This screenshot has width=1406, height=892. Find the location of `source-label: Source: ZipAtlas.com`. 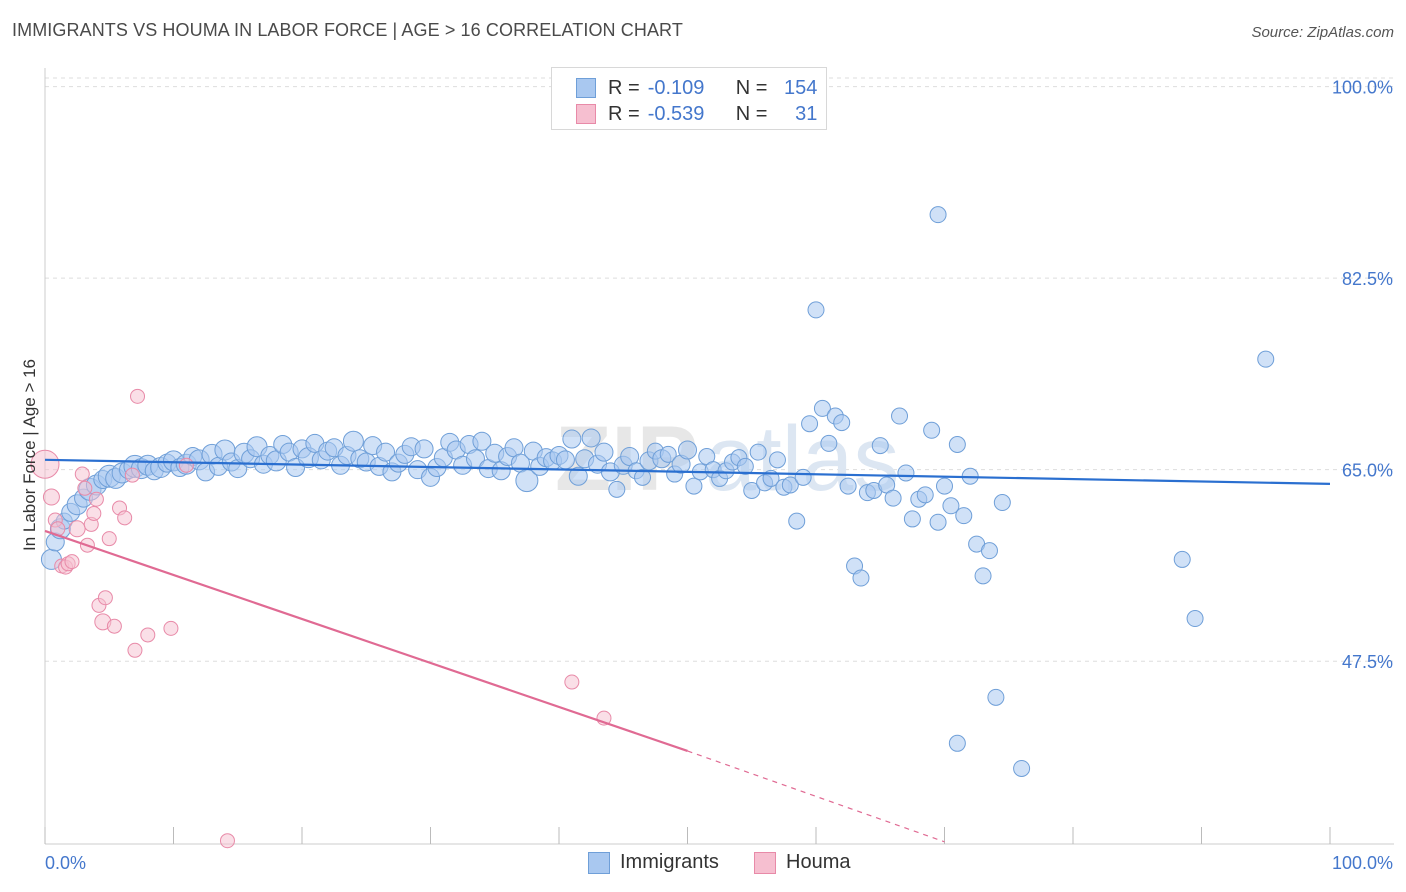

source-label: Source: ZipAtlas.com is located at coordinates (1322, 32).